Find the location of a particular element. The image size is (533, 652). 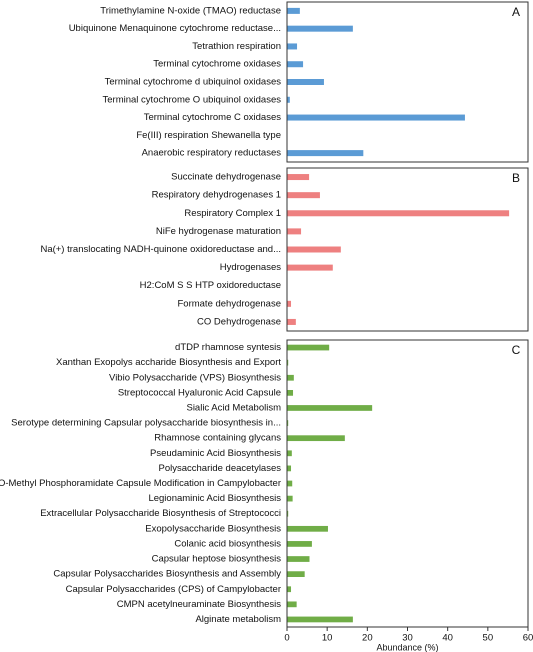

category-label: Hydrogenases is located at coordinates (251, 267).